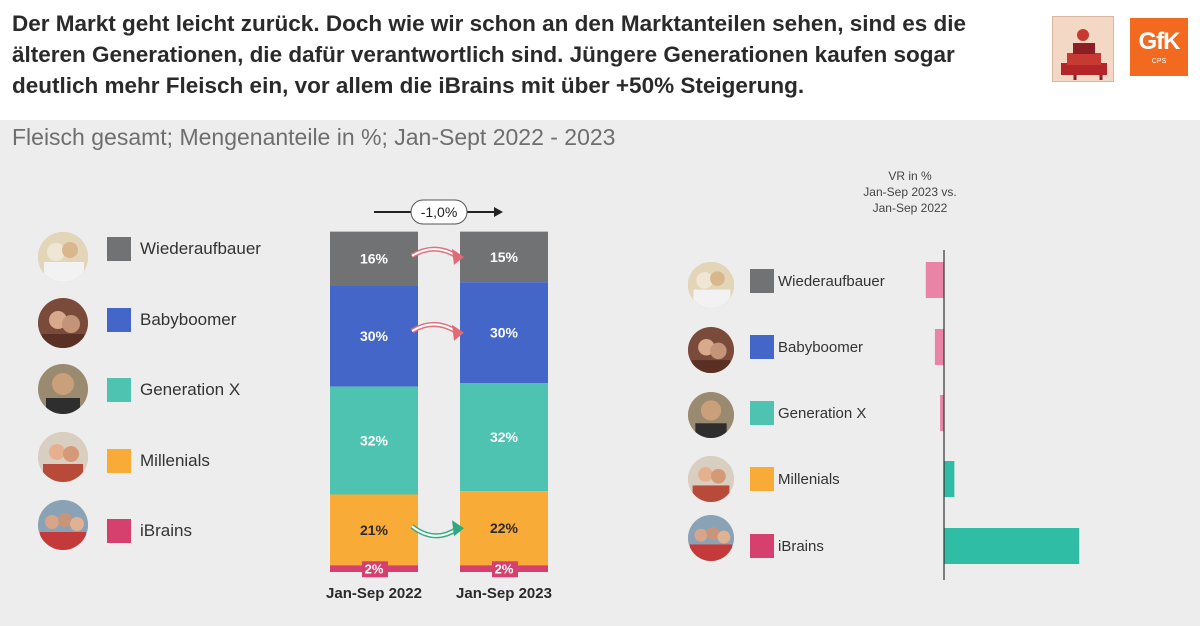  What do you see at coordinates (63, 525) in the screenshot?
I see `ibrains-avatar` at bounding box center [63, 525].